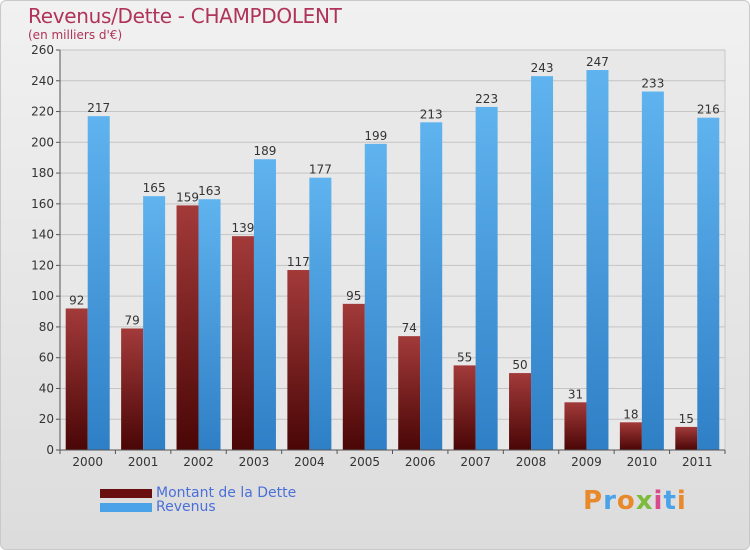 The width and height of the screenshot is (750, 550). I want to click on legend-swatch-revenus, so click(126, 507).